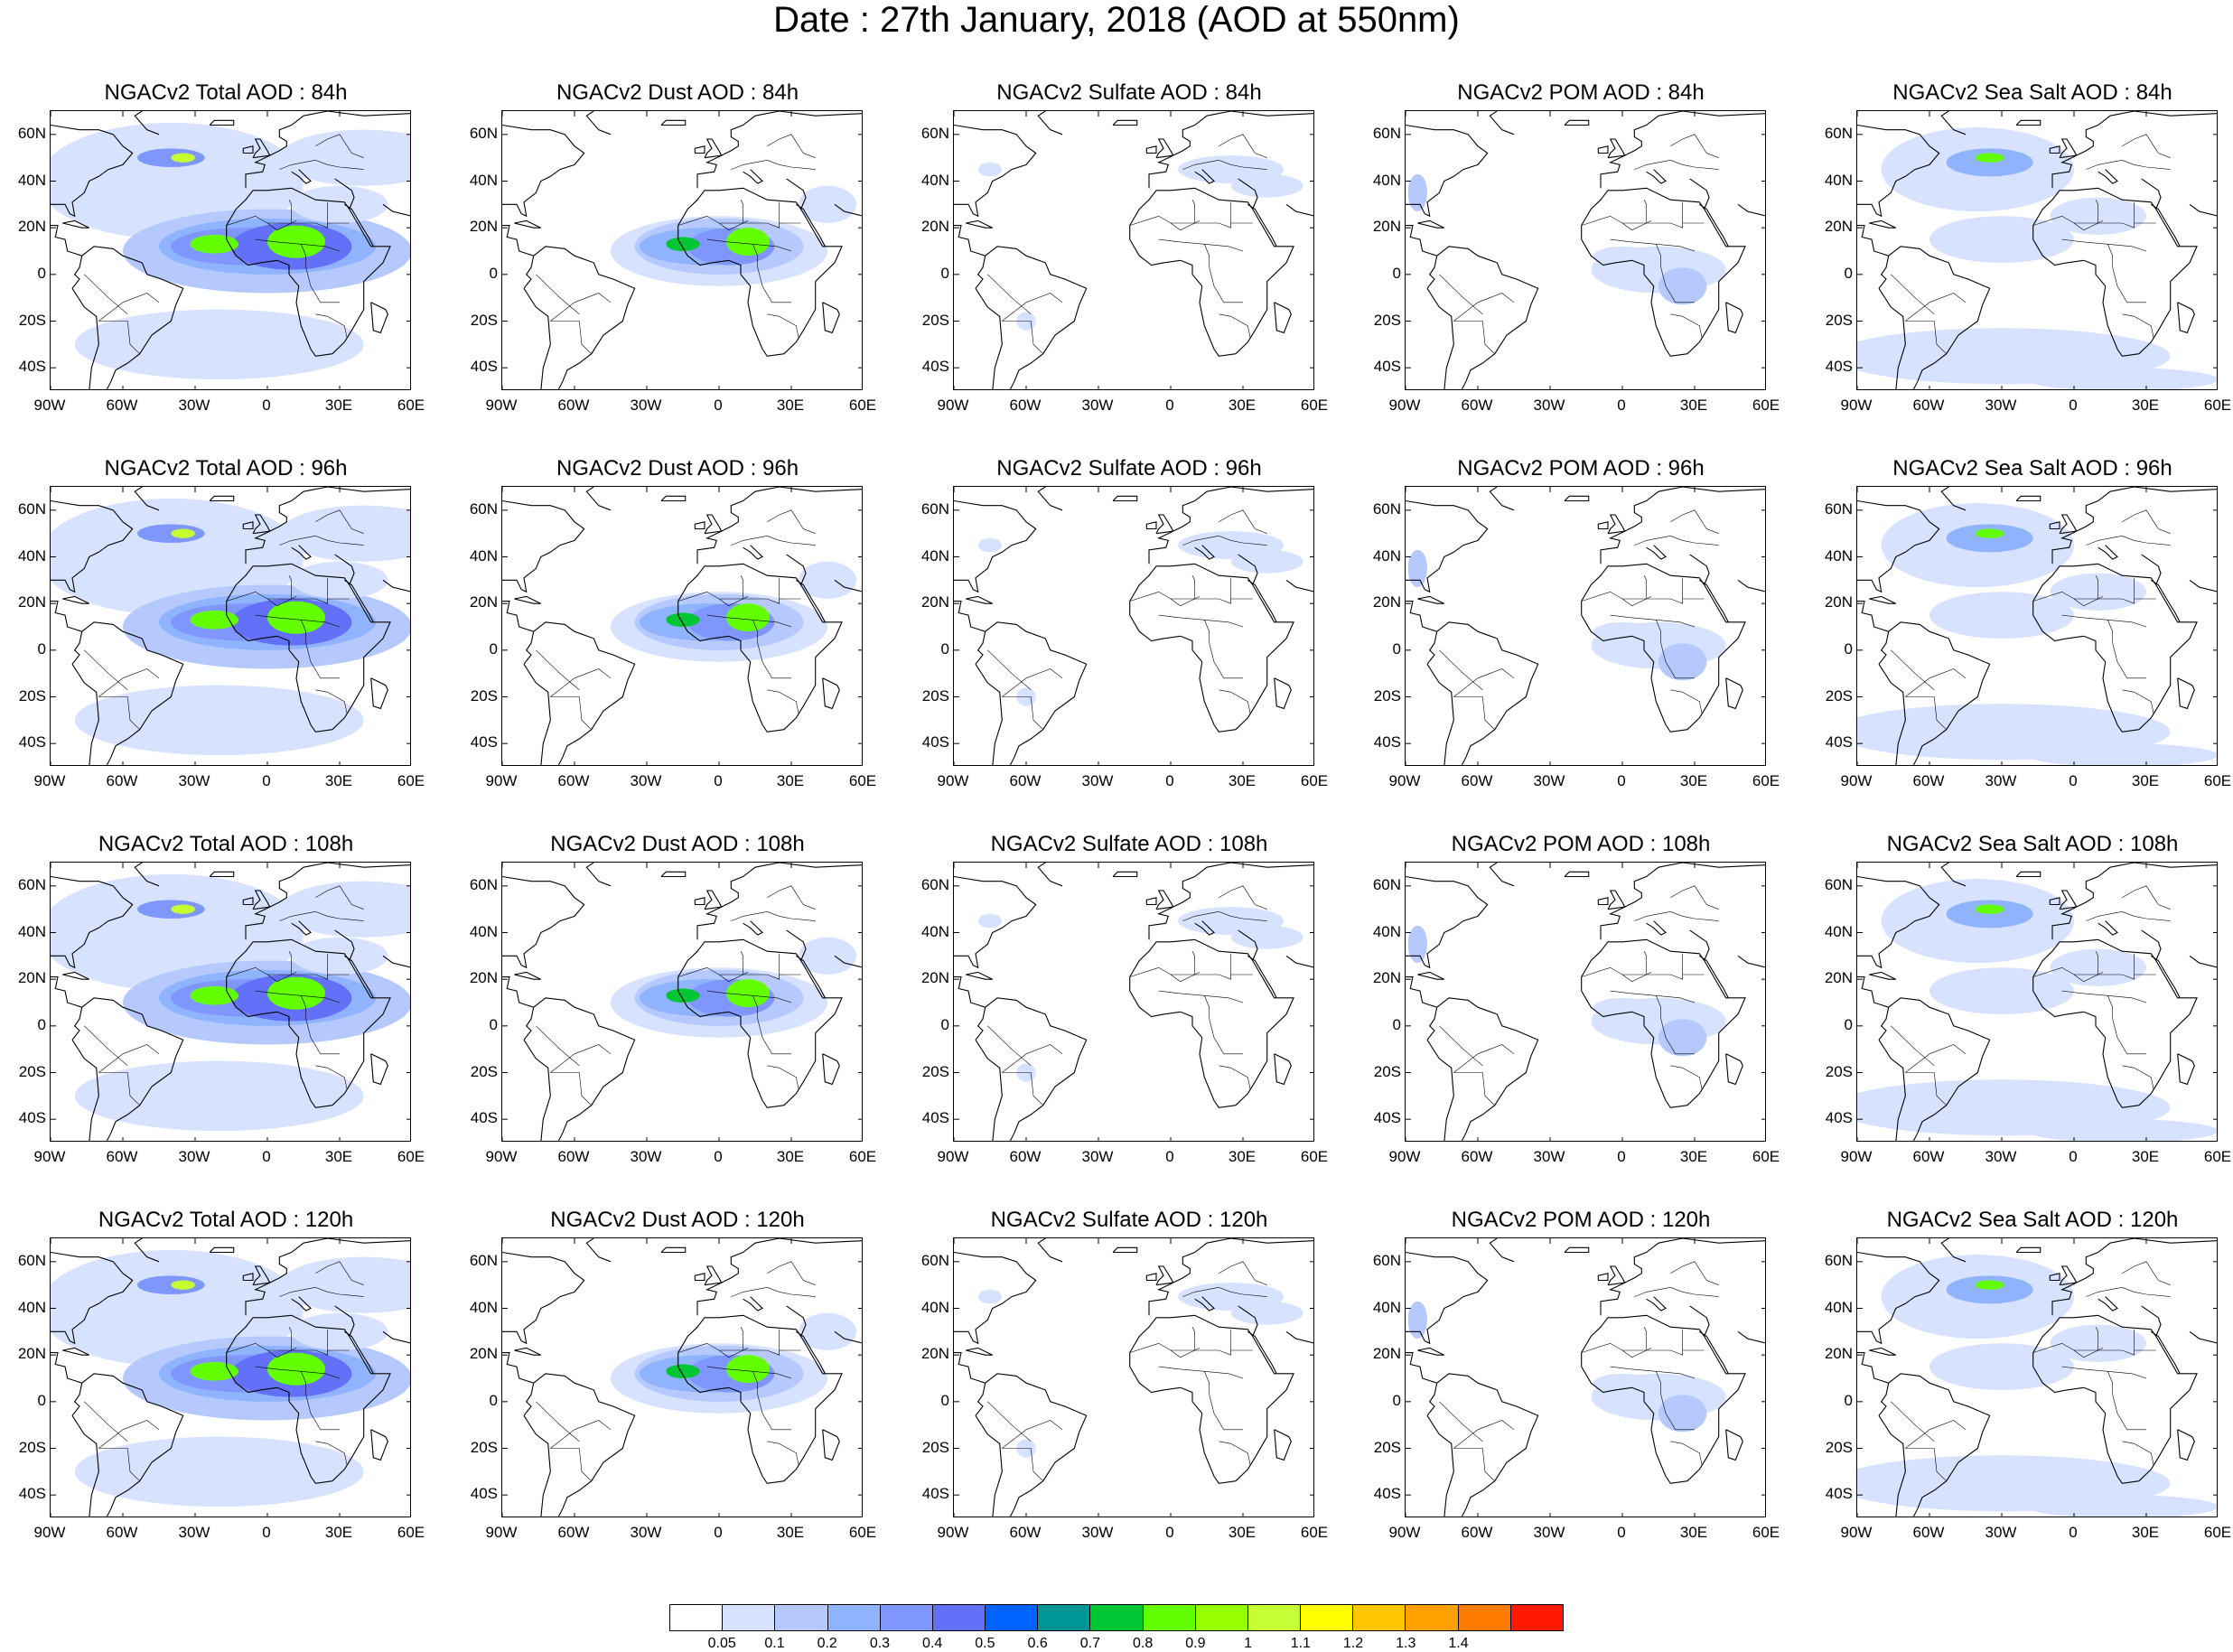 The image size is (2233, 1652). Describe the element at coordinates (2032, 92) in the screenshot. I see `panel-title: NGACv2 Sea Salt AOD : 84h` at that location.